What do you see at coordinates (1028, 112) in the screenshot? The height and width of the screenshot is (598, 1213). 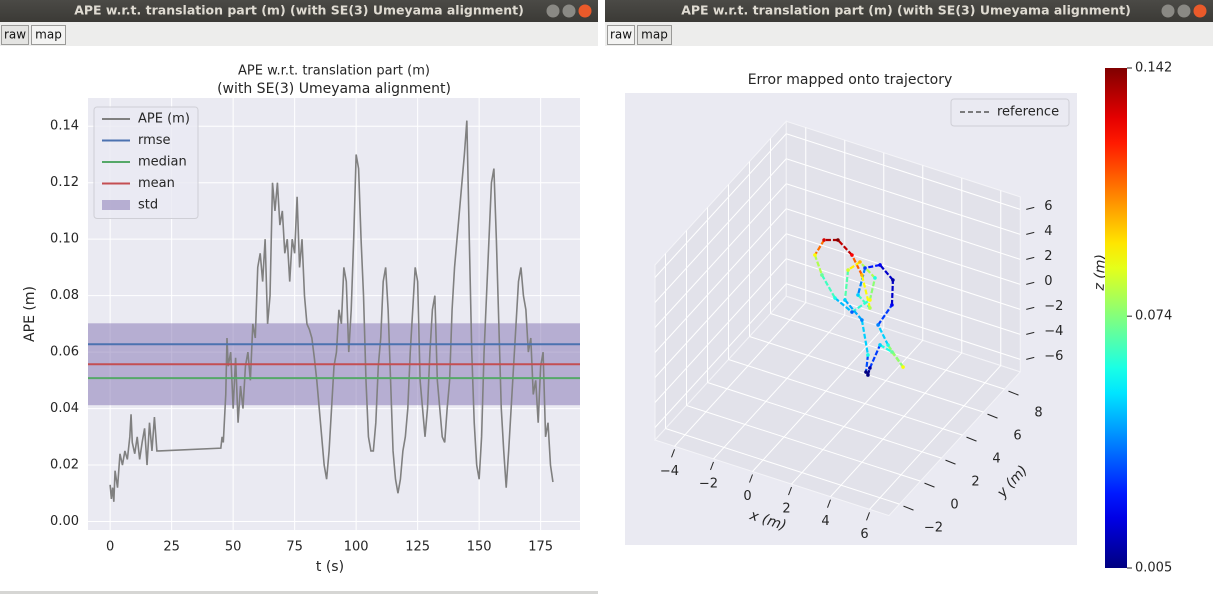 I see `legend-label: reference` at bounding box center [1028, 112].